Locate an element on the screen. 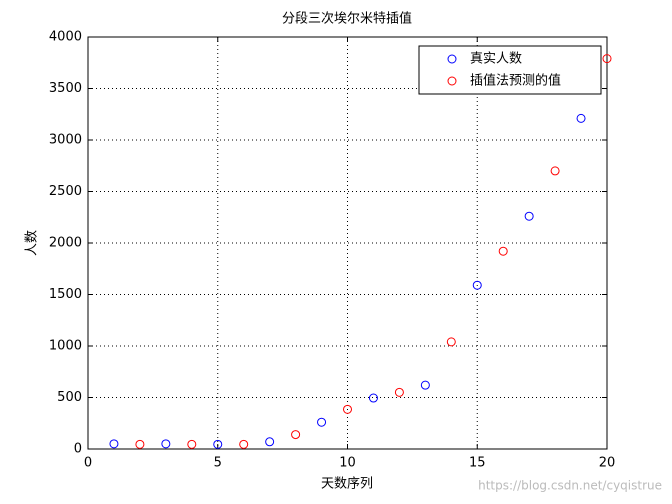 Image resolution: width=672 pixels, height=504 pixels. legend-box is located at coordinates (510, 70).